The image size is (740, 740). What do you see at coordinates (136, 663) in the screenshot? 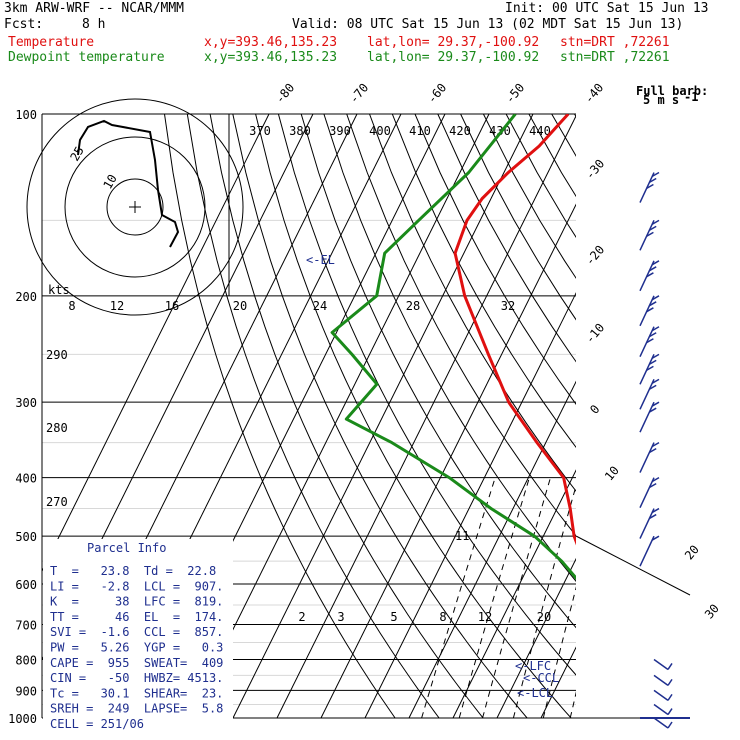
I see `parcel-info-row: CAPE = 955 SWEAT= 409` at bounding box center [136, 663].